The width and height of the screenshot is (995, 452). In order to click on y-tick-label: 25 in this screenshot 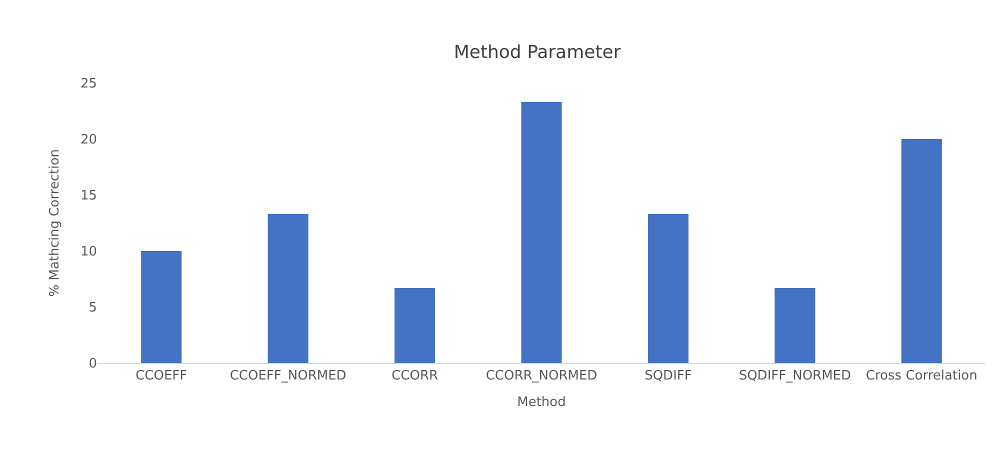, I will do `click(88, 84)`.